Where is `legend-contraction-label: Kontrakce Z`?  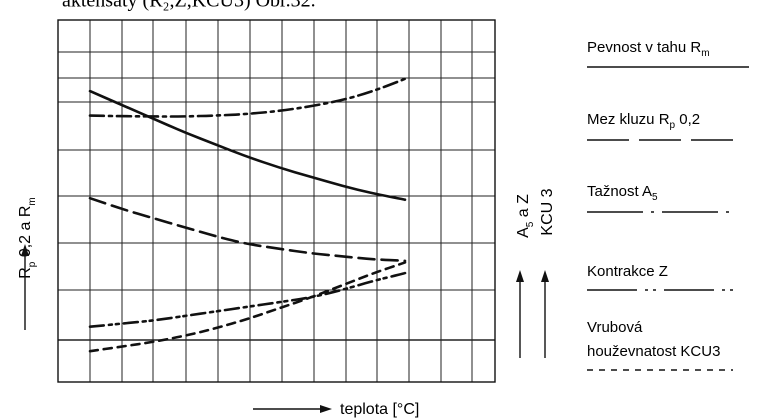 legend-contraction-label: Kontrakce Z is located at coordinates (627, 271).